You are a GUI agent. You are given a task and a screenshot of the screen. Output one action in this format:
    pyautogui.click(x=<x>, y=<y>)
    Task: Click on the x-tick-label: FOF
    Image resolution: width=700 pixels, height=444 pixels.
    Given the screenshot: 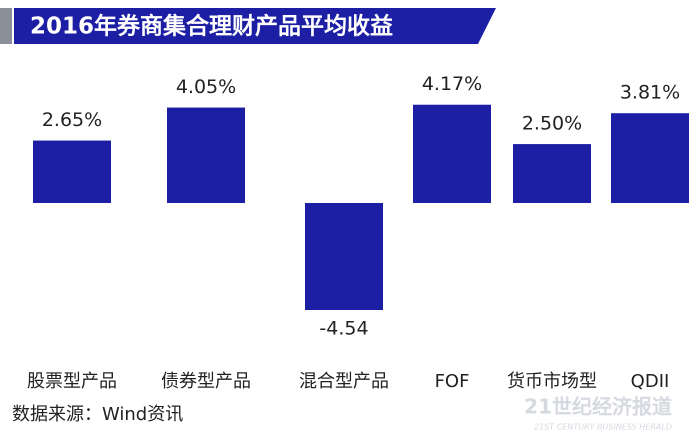 What is the action you would take?
    pyautogui.click(x=452, y=381)
    